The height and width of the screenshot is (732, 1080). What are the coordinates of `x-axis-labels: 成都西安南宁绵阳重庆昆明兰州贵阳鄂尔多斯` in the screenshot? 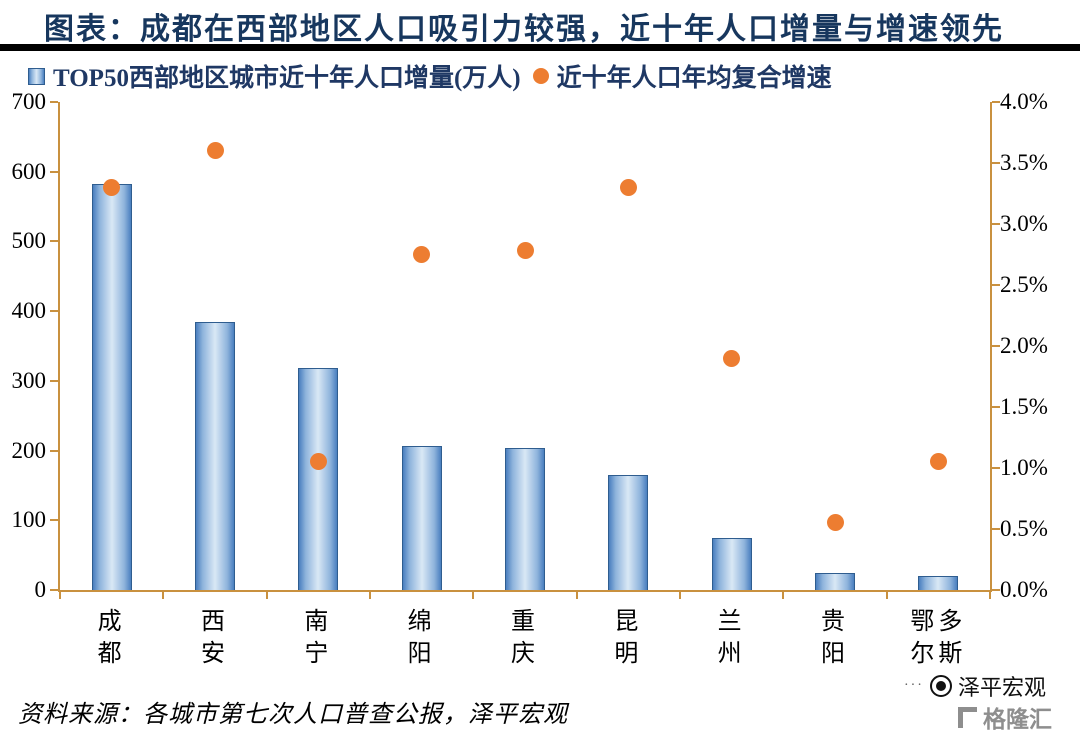 It's located at (523, 646).